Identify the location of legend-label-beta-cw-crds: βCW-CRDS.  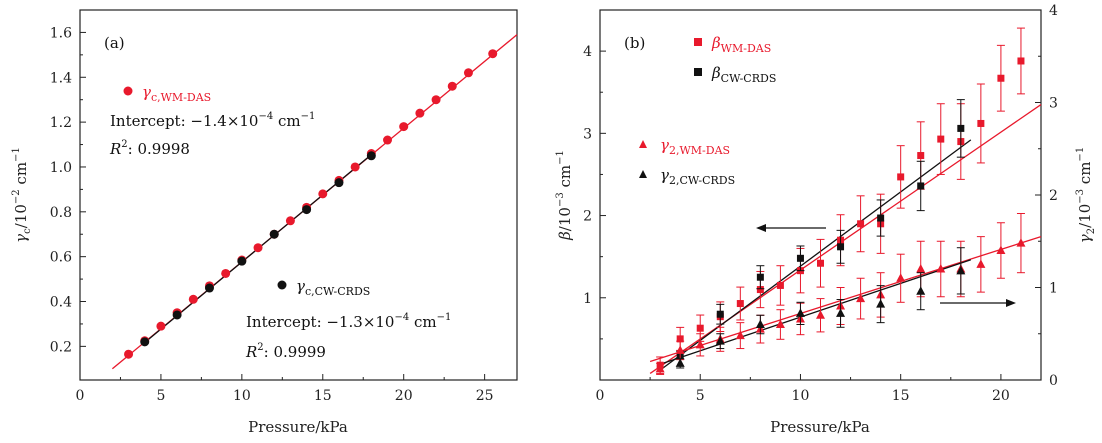
(743, 74).